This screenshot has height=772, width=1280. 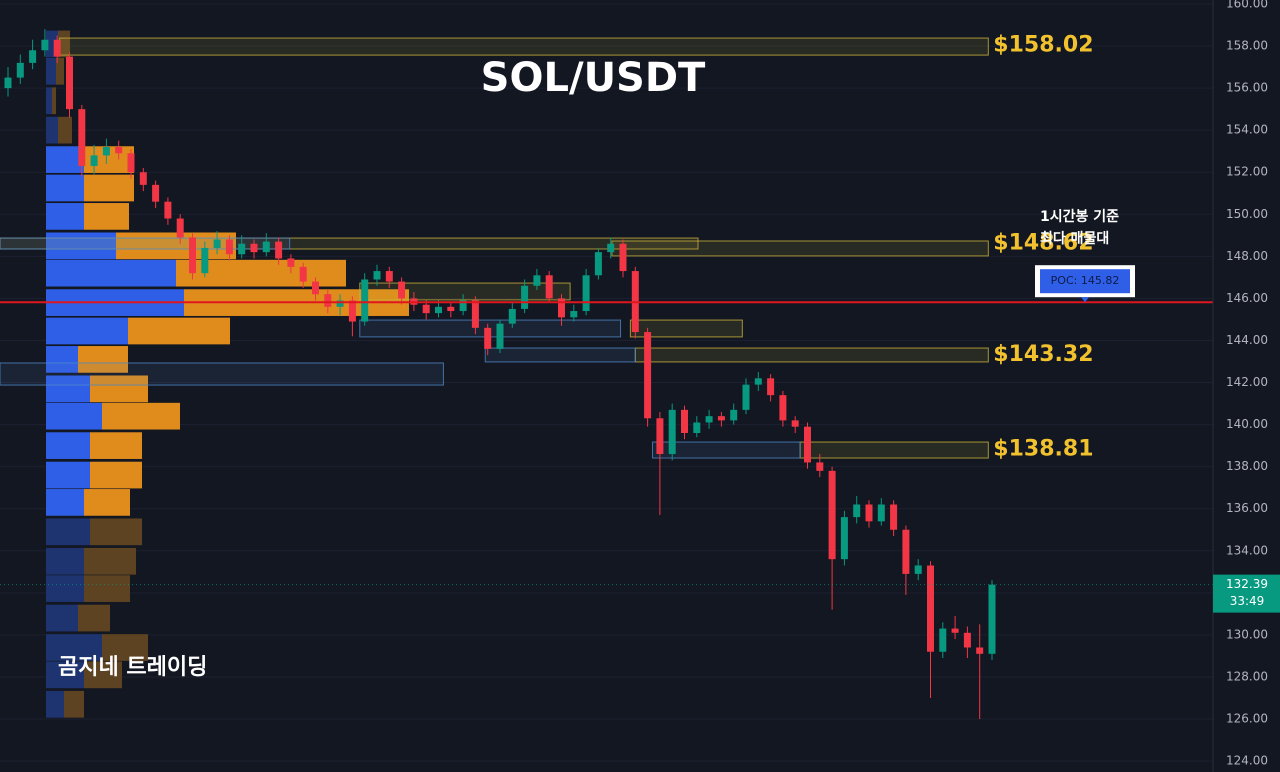 What do you see at coordinates (1085, 300) in the screenshot?
I see `poc-pointer` at bounding box center [1085, 300].